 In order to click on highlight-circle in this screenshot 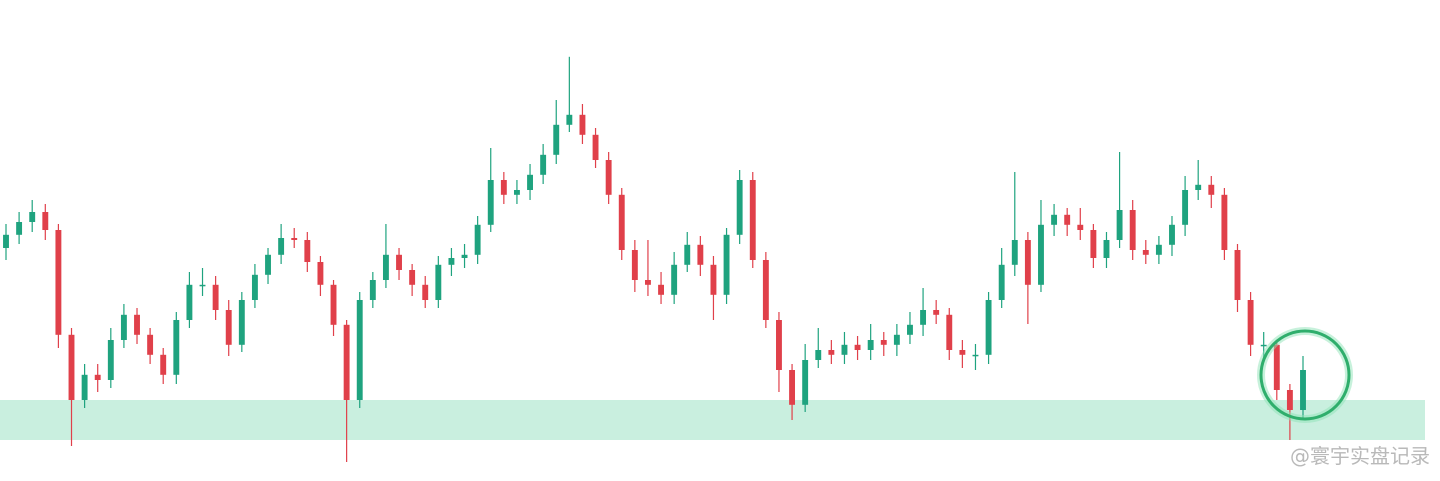, I will do `click(1305, 375)`.